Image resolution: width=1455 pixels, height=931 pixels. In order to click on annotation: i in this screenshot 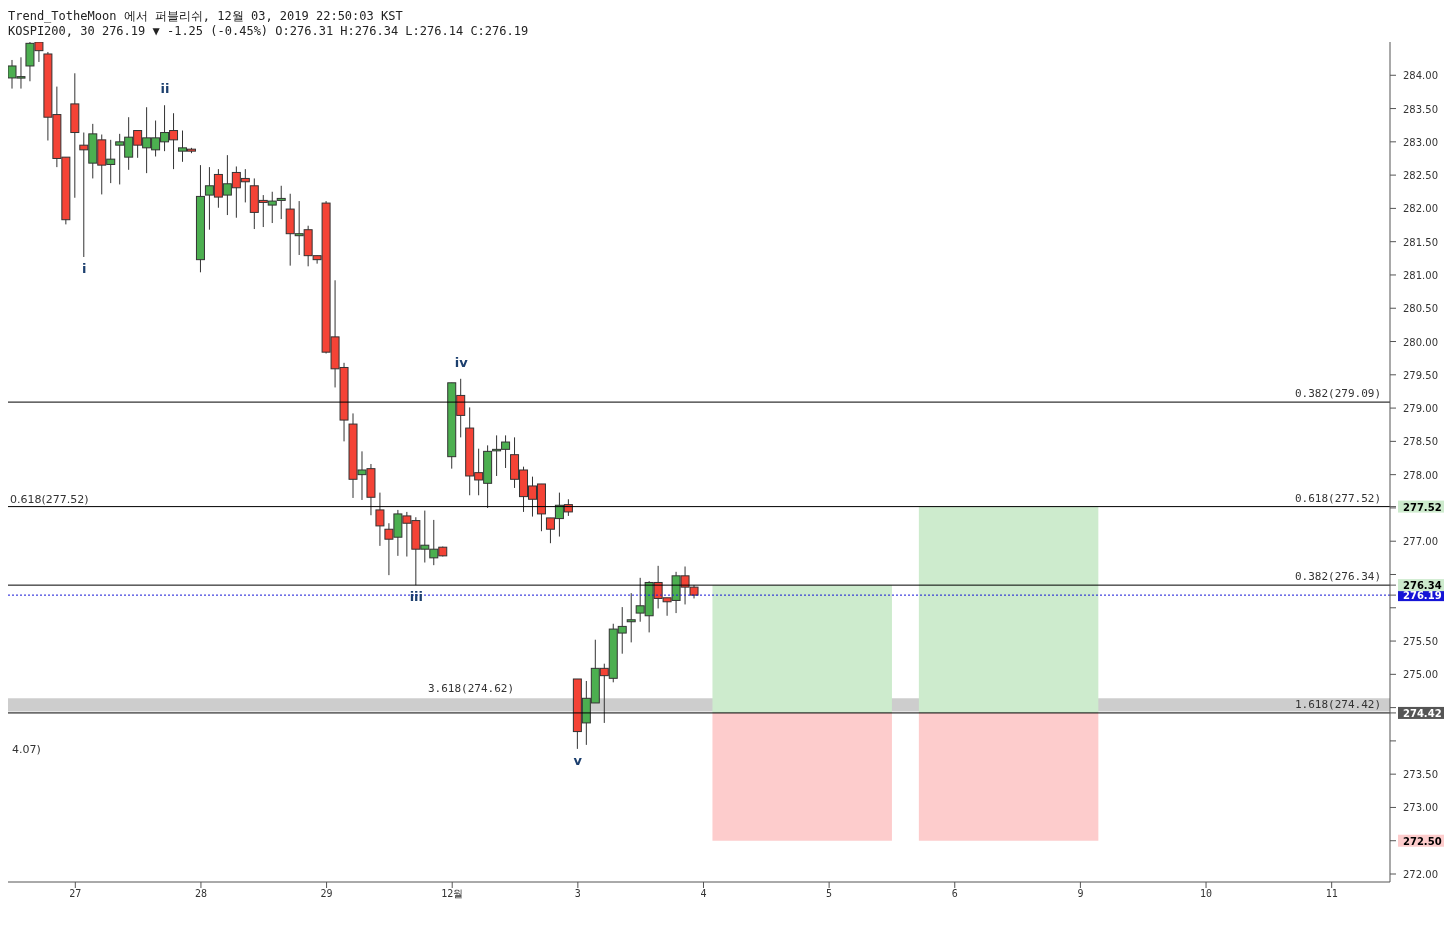, I will do `click(84, 268)`.